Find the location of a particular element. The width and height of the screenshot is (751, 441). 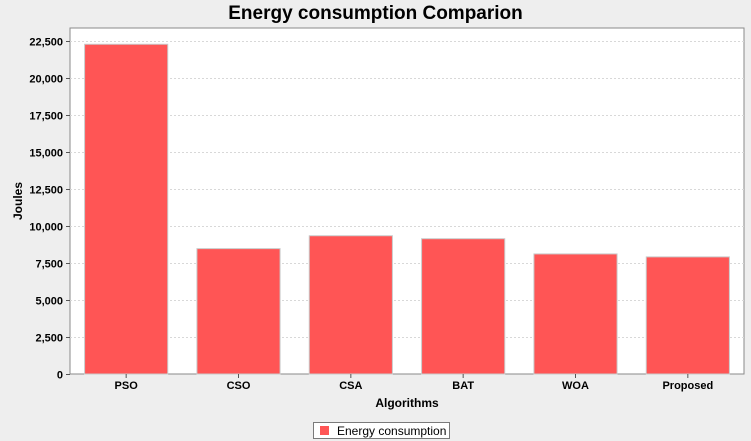

x-tick-label: PSO is located at coordinates (127, 386).